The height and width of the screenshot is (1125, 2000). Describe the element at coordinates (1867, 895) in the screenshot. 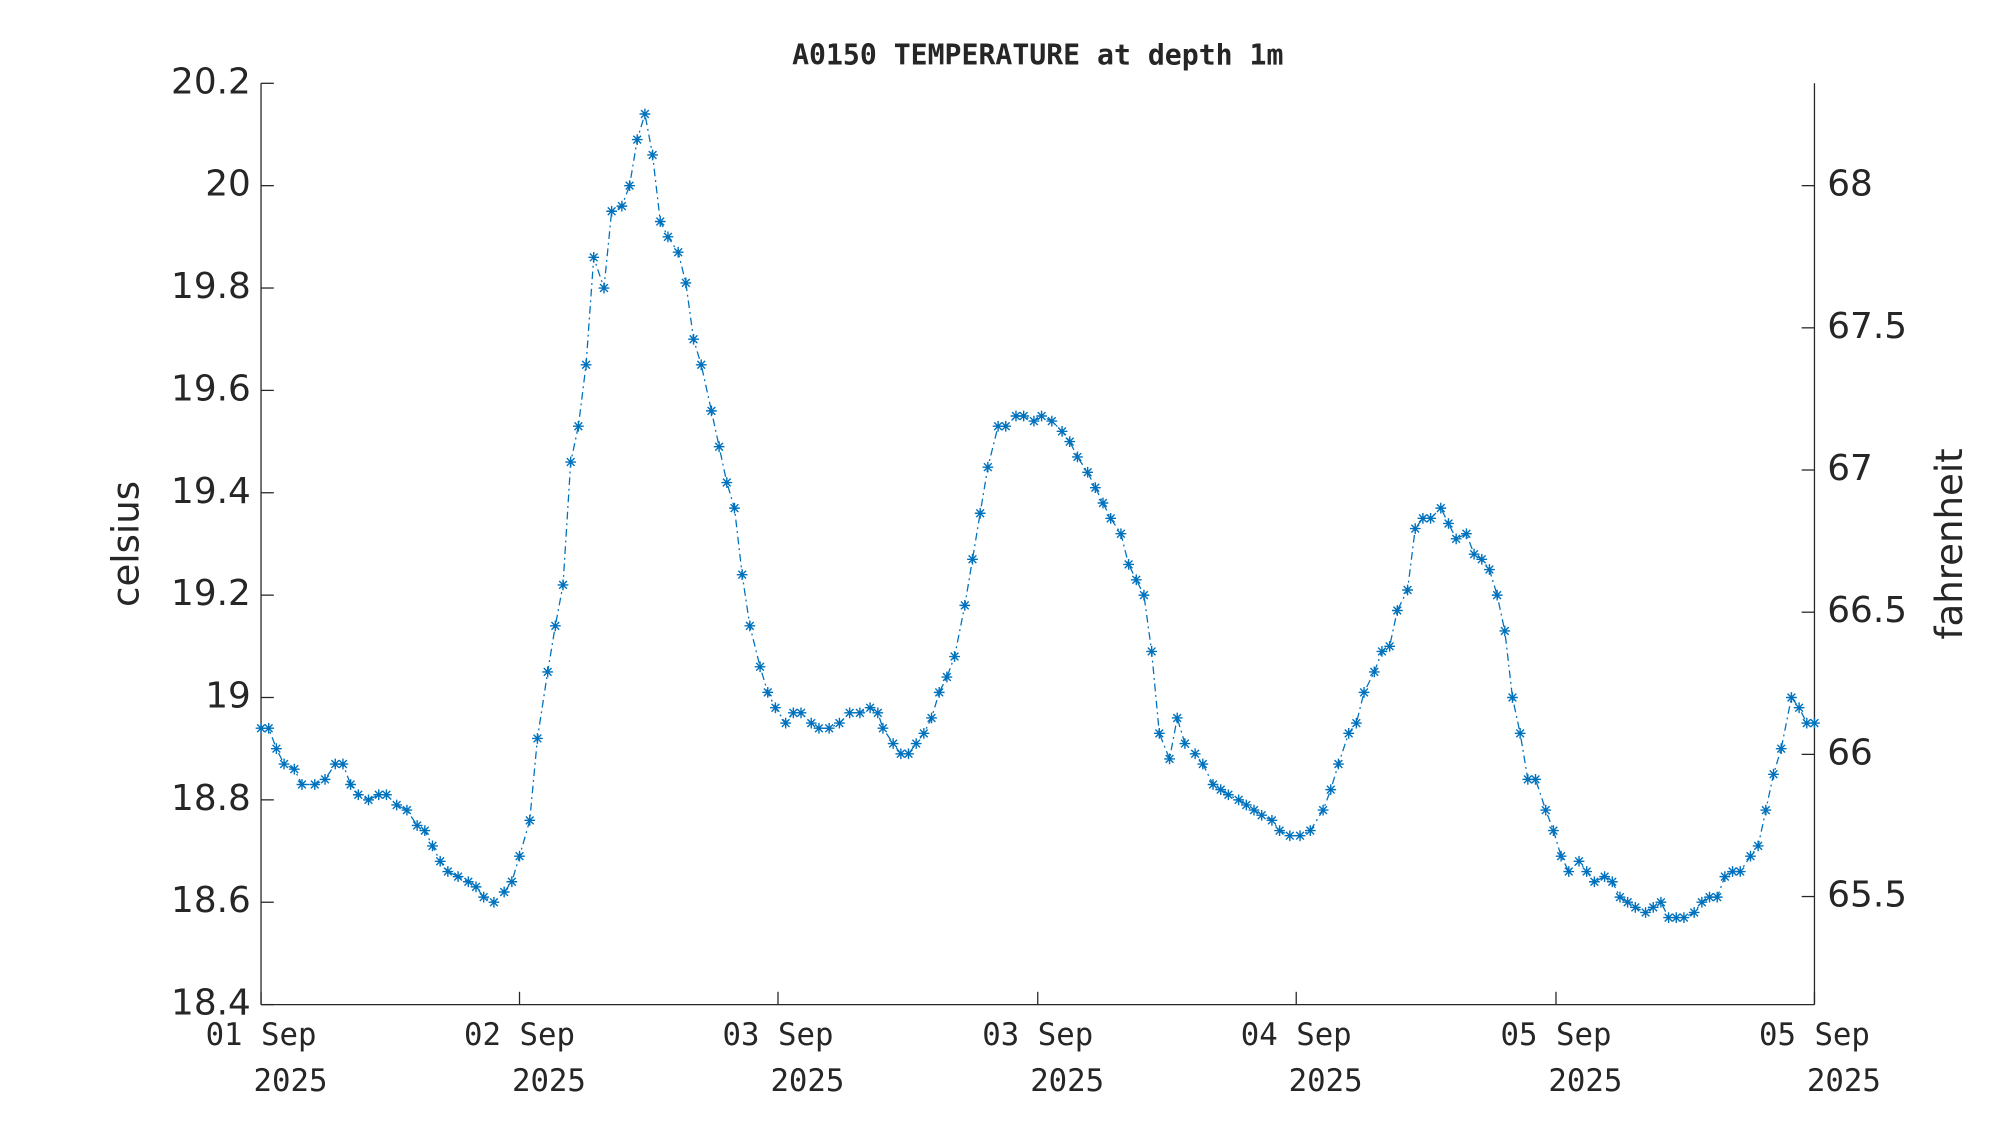

I see `y2-tick-label: 65.5` at that location.